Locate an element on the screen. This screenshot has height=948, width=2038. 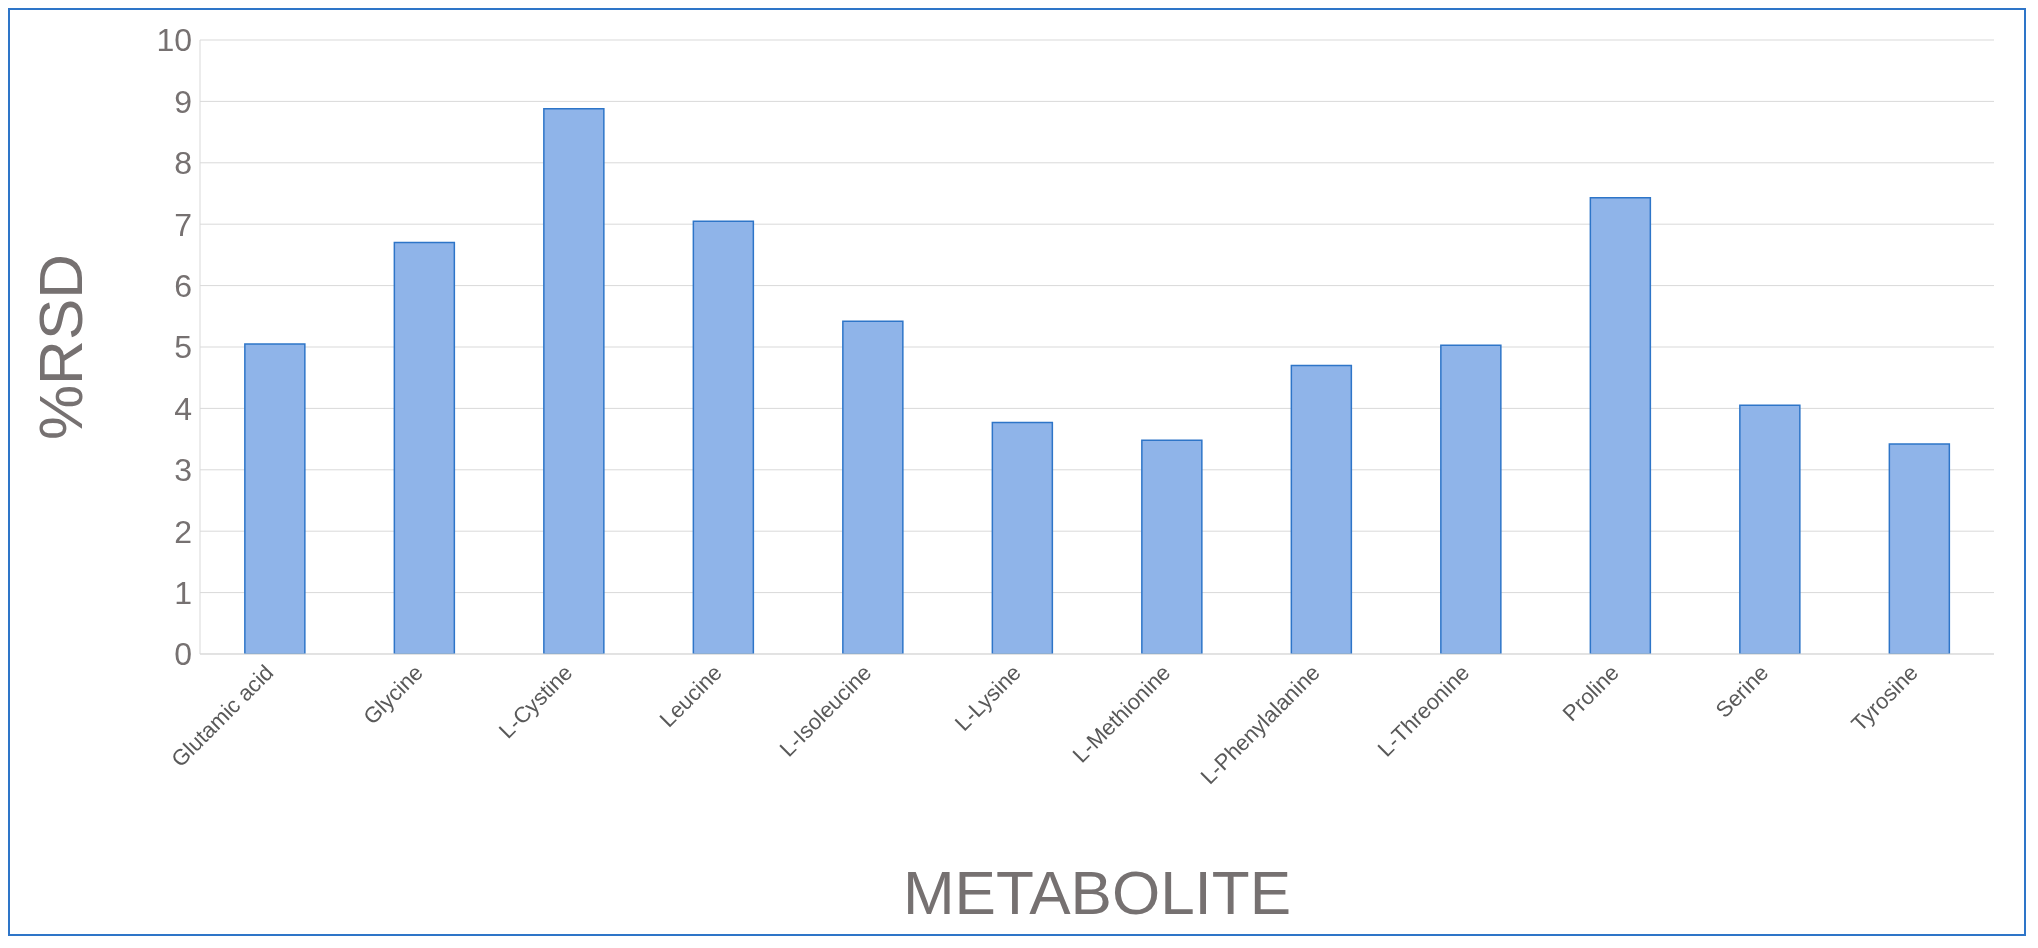
y-tick-label: 10 is located at coordinates (174, 40).